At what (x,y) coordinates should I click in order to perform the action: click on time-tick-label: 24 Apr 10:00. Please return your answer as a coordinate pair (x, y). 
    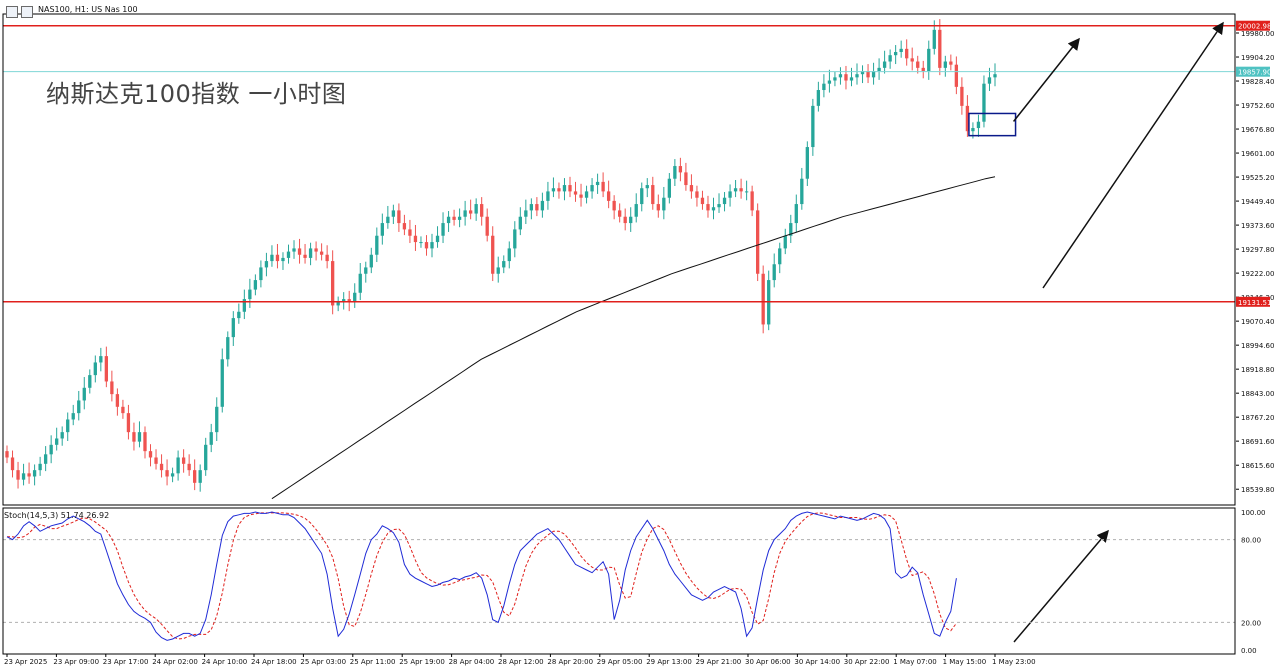
    Looking at the image, I should click on (225, 662).